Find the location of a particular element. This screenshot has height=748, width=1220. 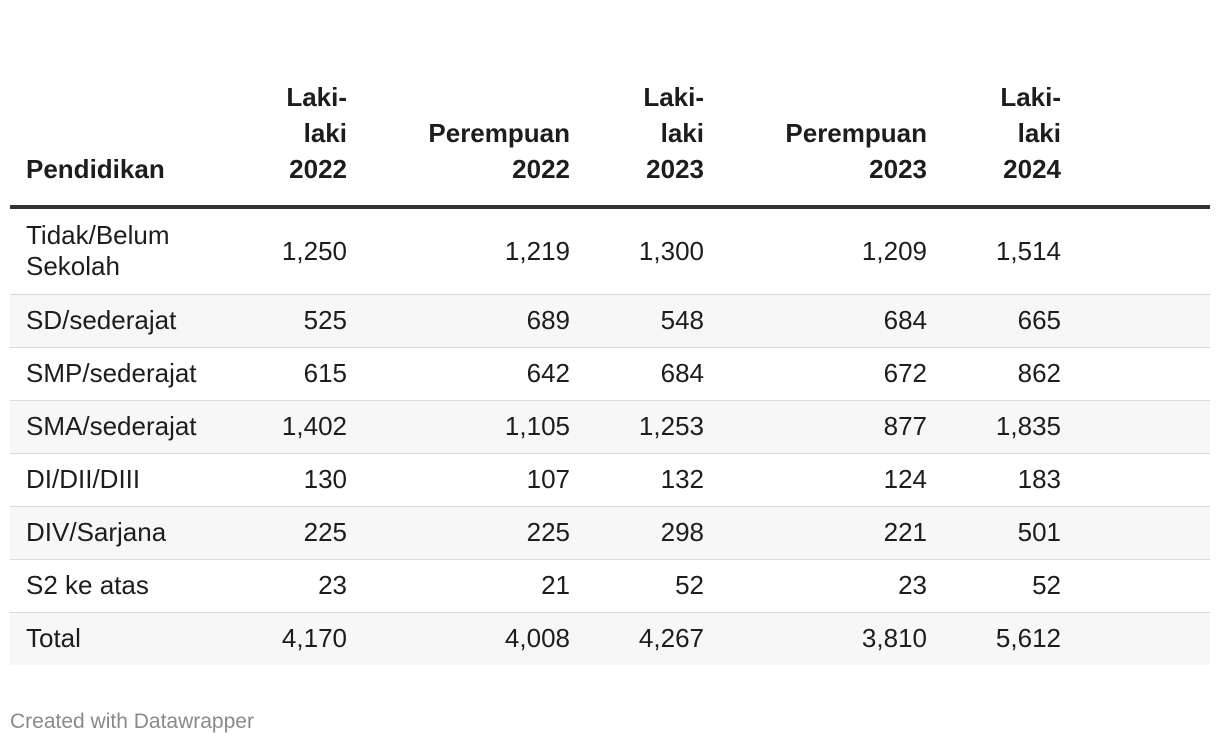

column-header-1: Laki-laki 2022 is located at coordinates (313, 104).